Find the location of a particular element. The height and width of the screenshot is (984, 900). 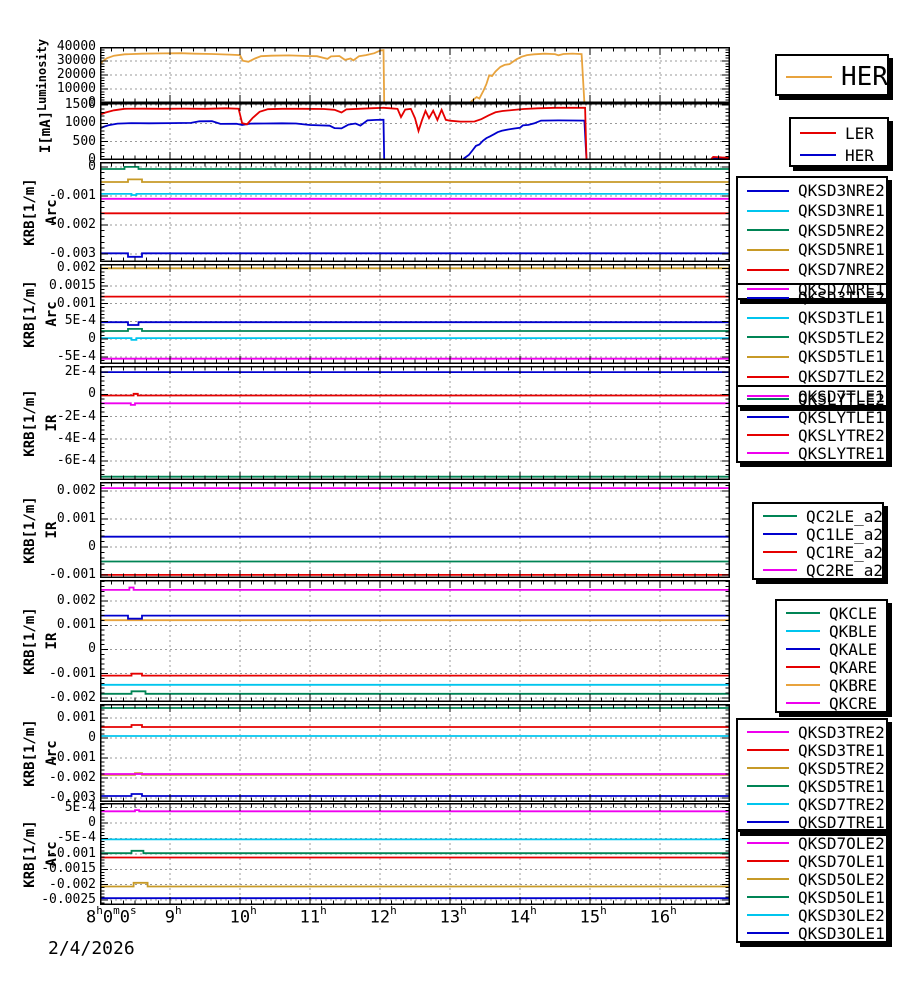

legend-label: QKSD3TLE2 is located at coordinates (841, 298).